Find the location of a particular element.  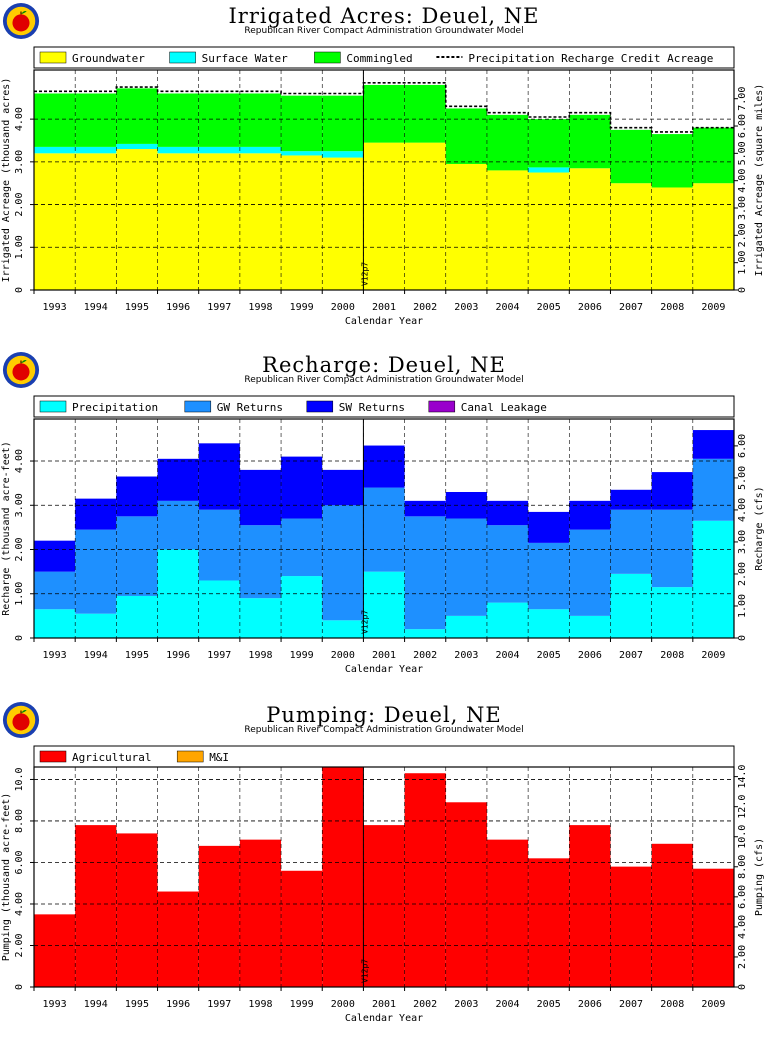

chart-title: Pumping: Deuel, NE is located at coordinates (384, 715).